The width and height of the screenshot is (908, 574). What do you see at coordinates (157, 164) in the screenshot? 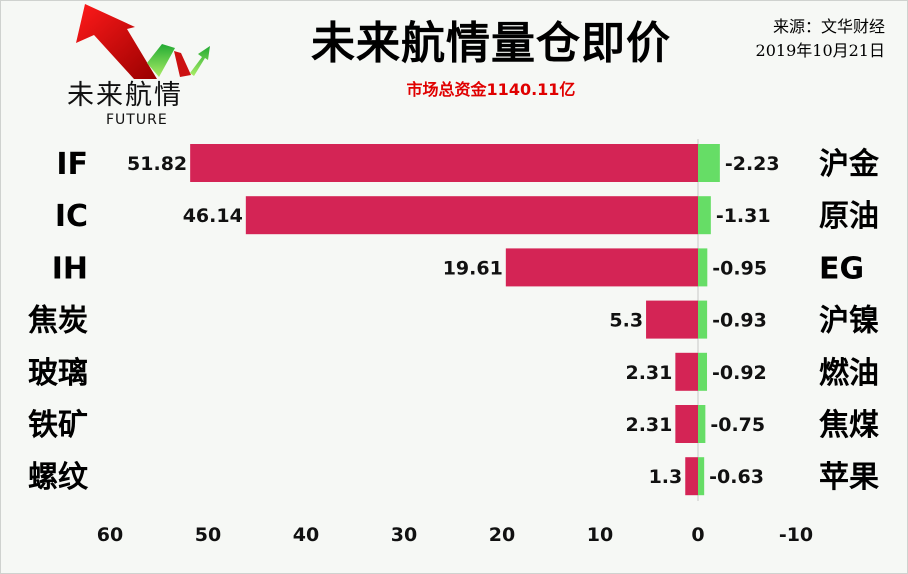
I see `value-label: 51.82` at bounding box center [157, 164].